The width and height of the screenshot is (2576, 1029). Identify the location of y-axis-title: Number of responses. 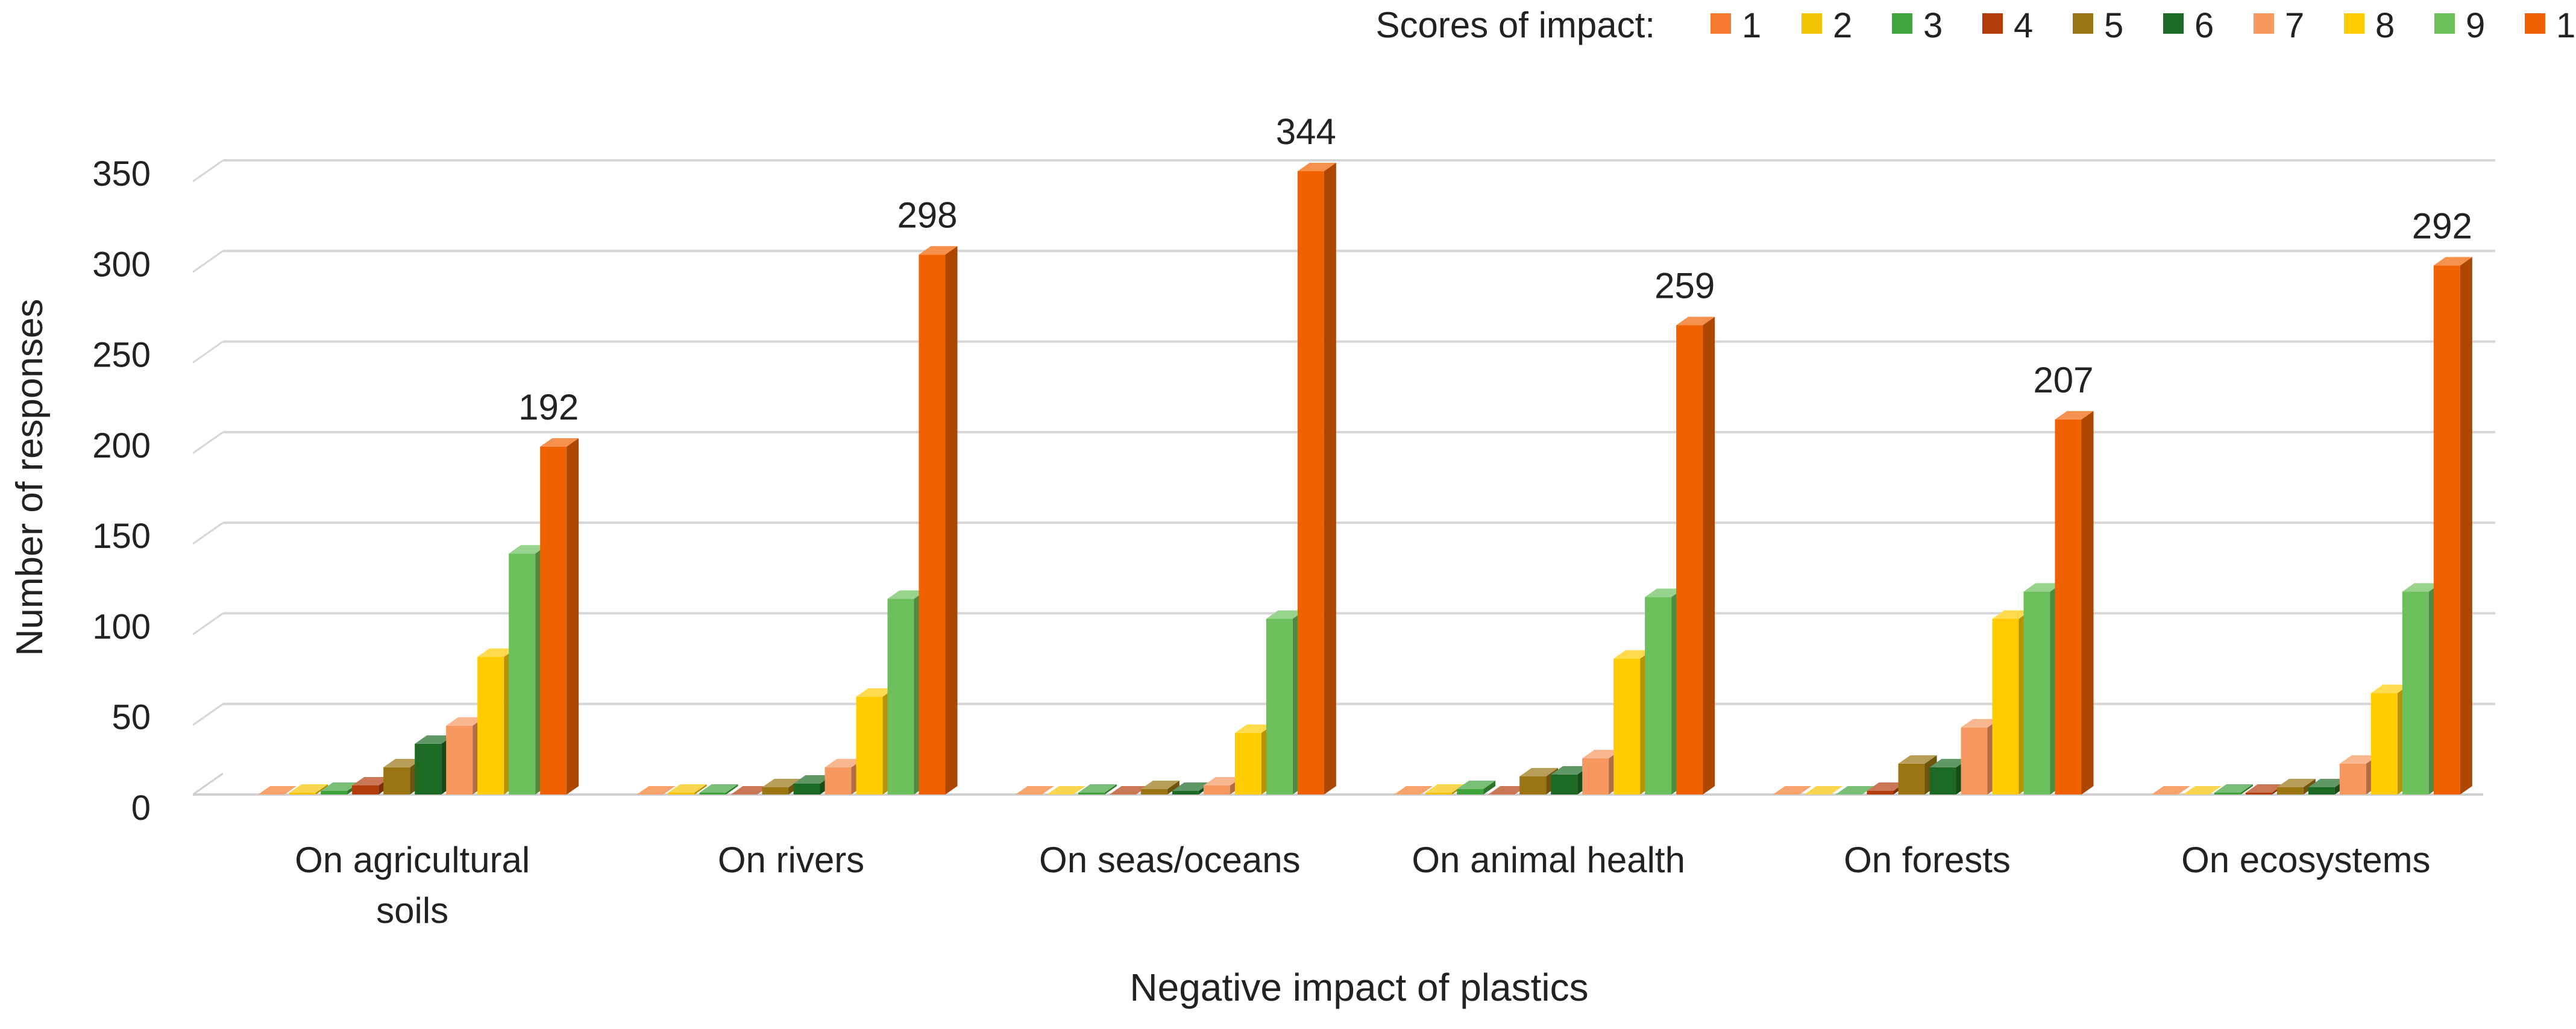
(30, 477).